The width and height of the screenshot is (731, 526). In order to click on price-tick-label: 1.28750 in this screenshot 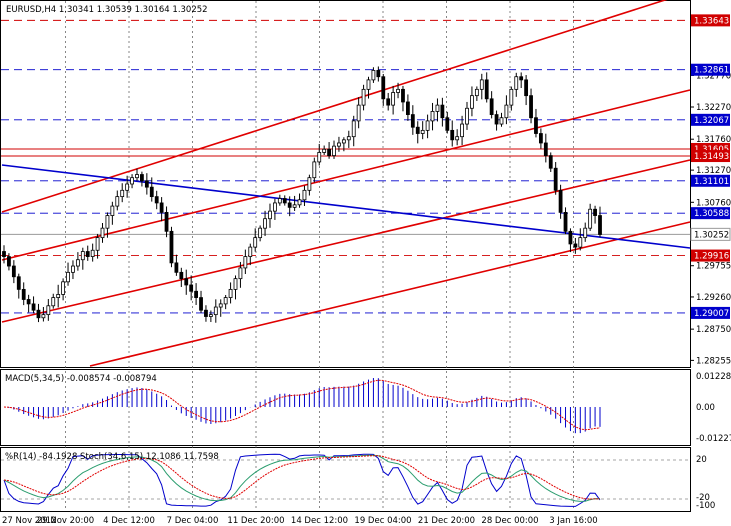, I will do `click(713, 330)`.